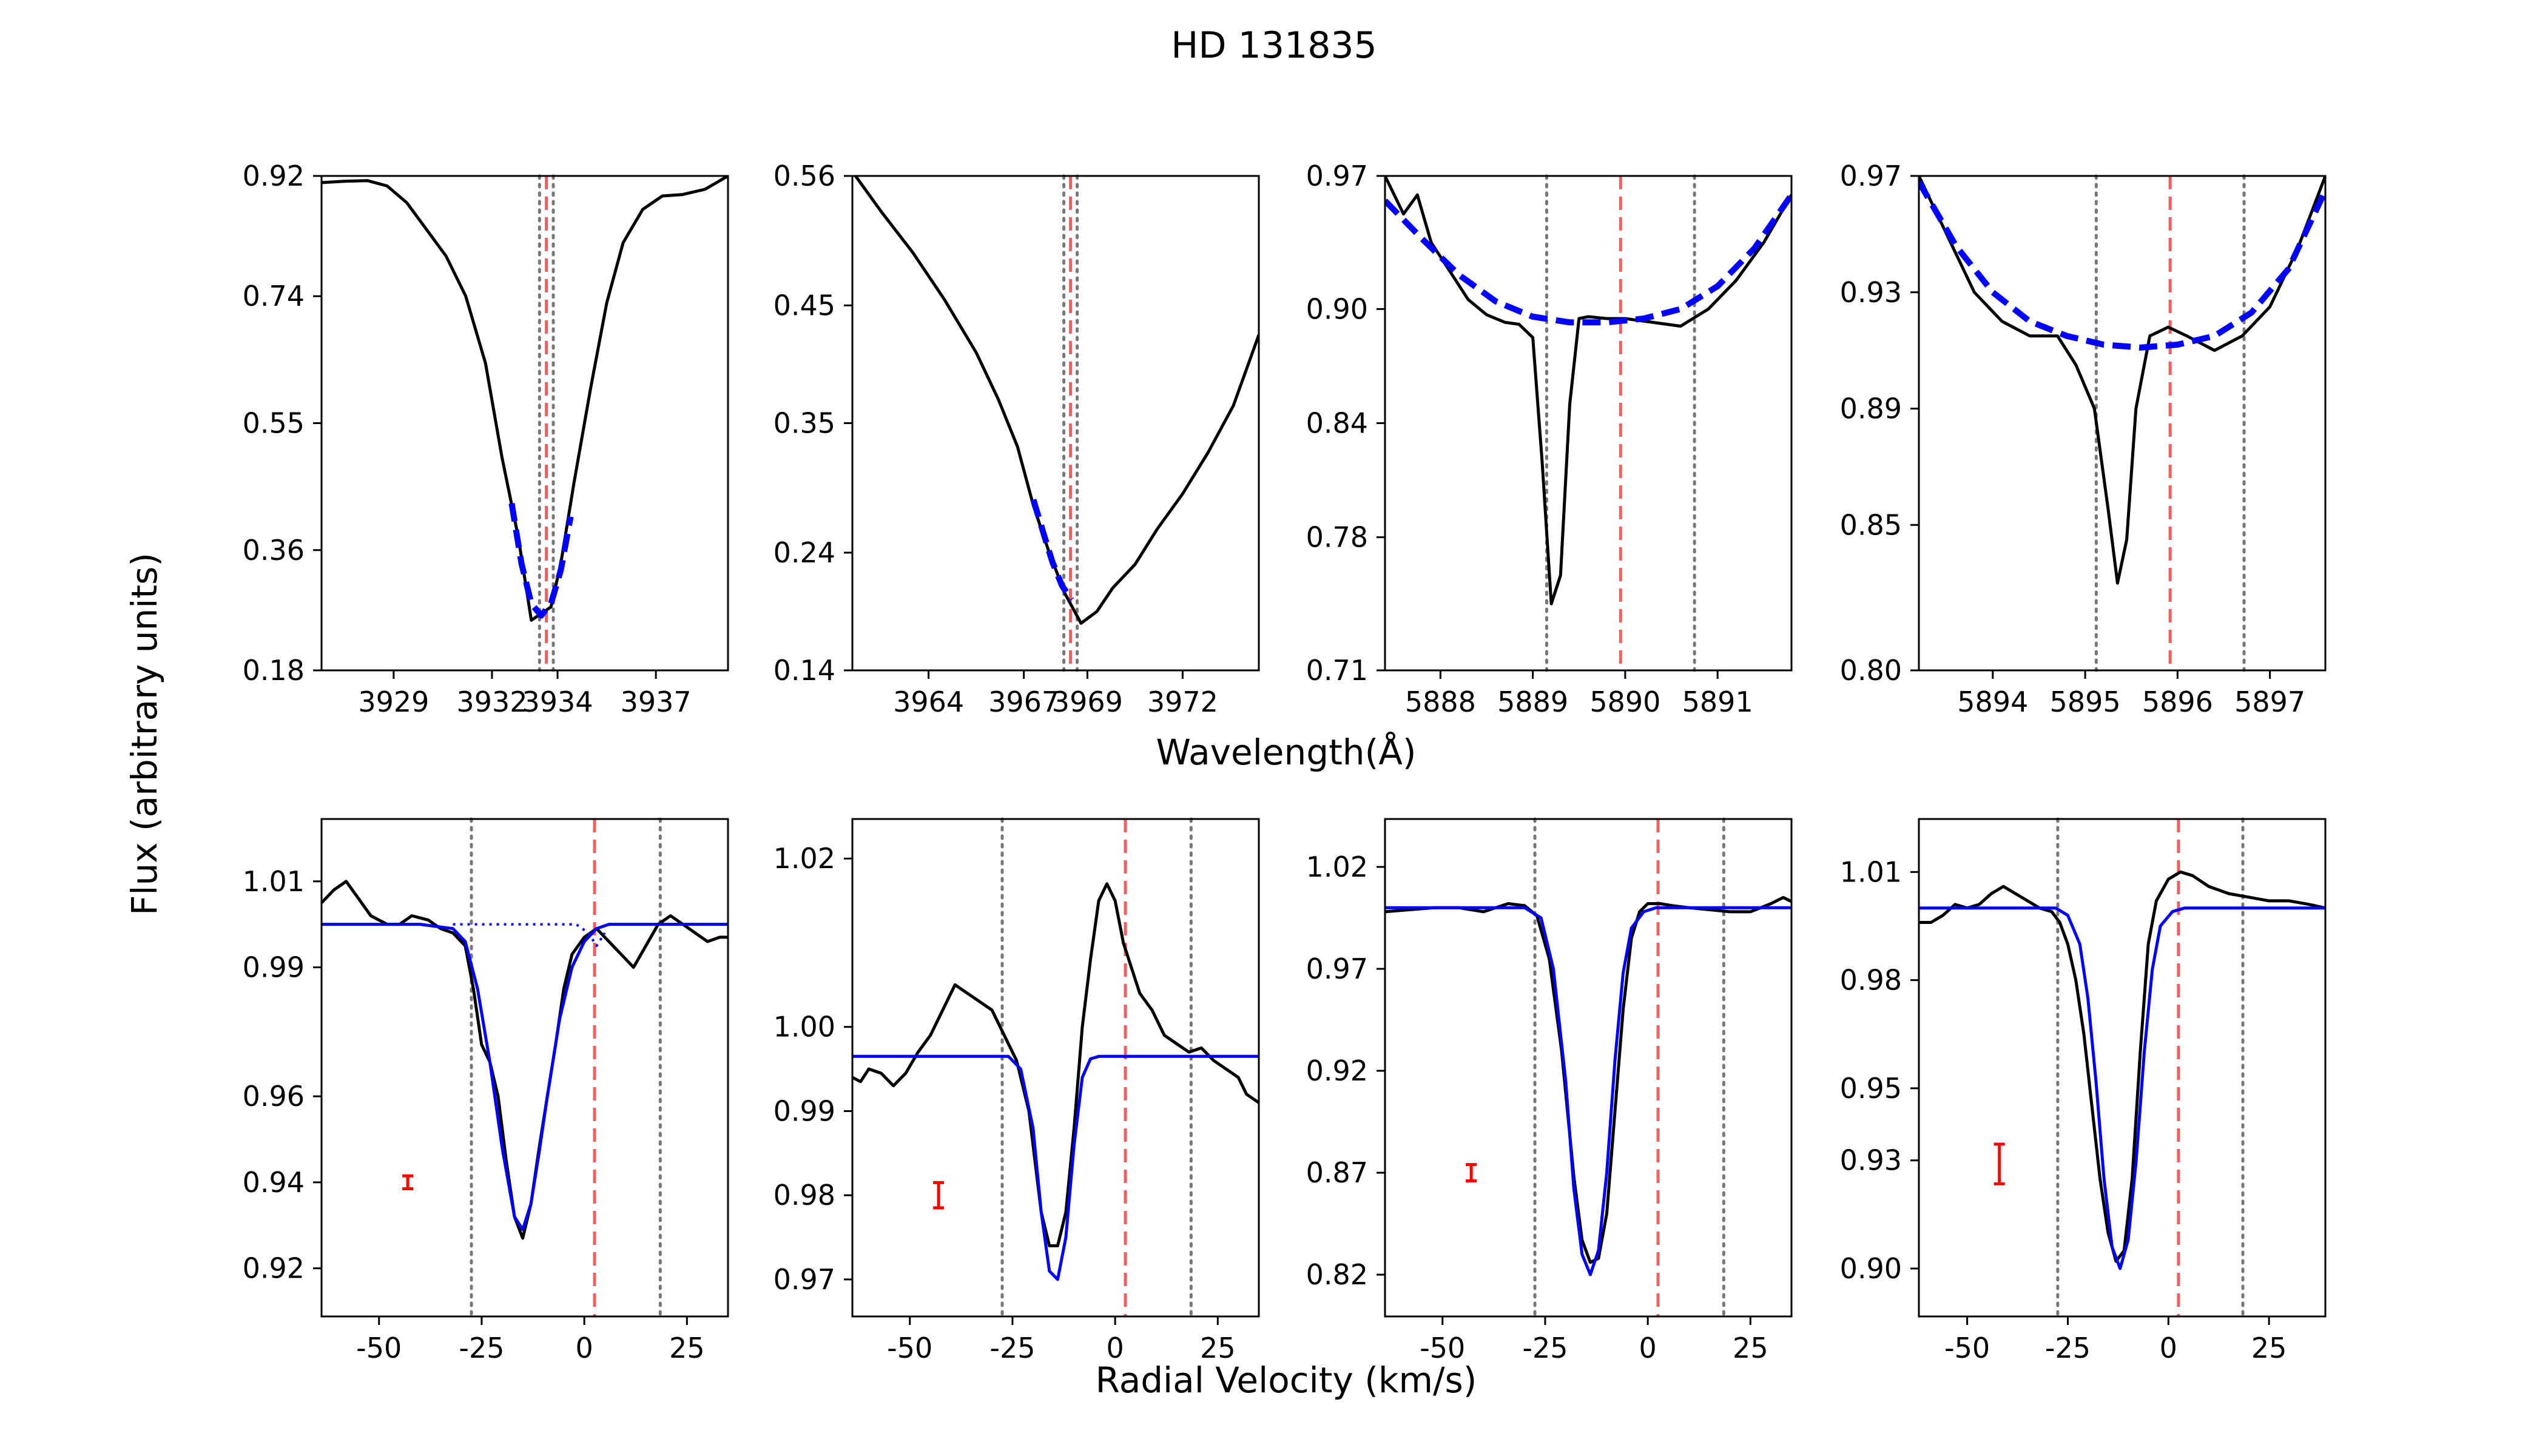 The width and height of the screenshot is (2548, 1456). I want to click on x-tick-label: 5890, so click(1624, 702).